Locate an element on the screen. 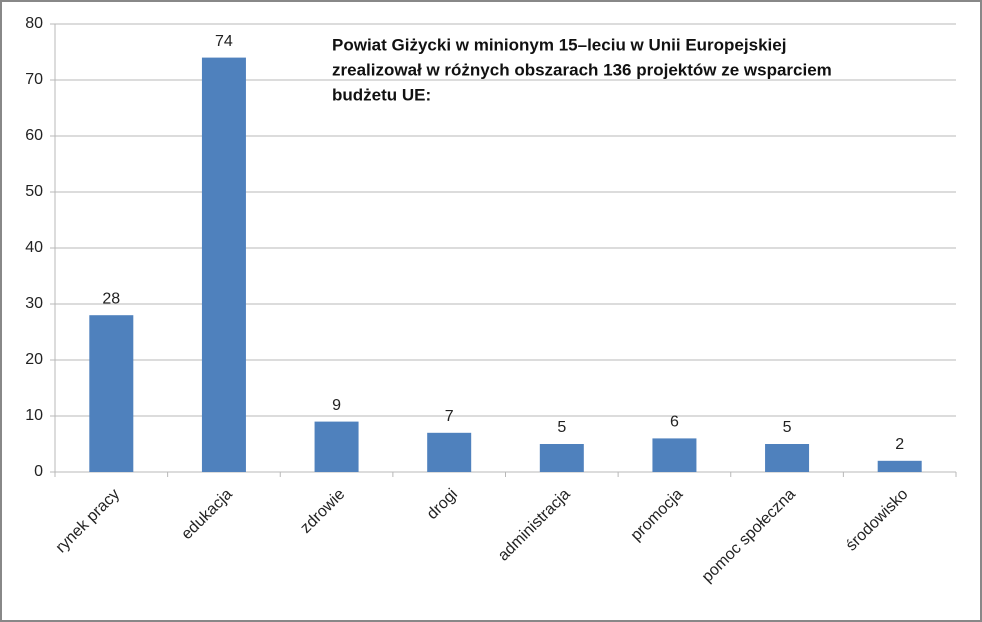 The width and height of the screenshot is (982, 622). data-label: 7 is located at coordinates (449, 416).